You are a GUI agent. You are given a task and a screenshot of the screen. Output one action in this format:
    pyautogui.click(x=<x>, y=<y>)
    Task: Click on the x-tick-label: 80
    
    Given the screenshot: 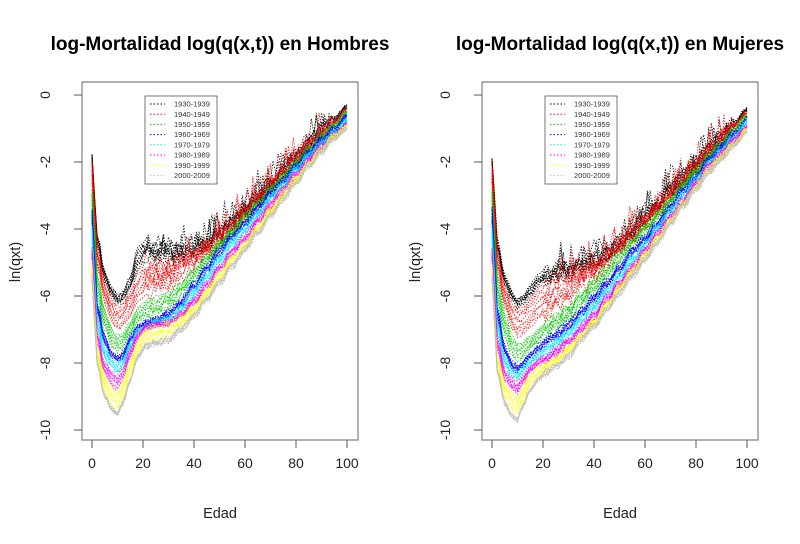 What is the action you would take?
    pyautogui.click(x=696, y=463)
    